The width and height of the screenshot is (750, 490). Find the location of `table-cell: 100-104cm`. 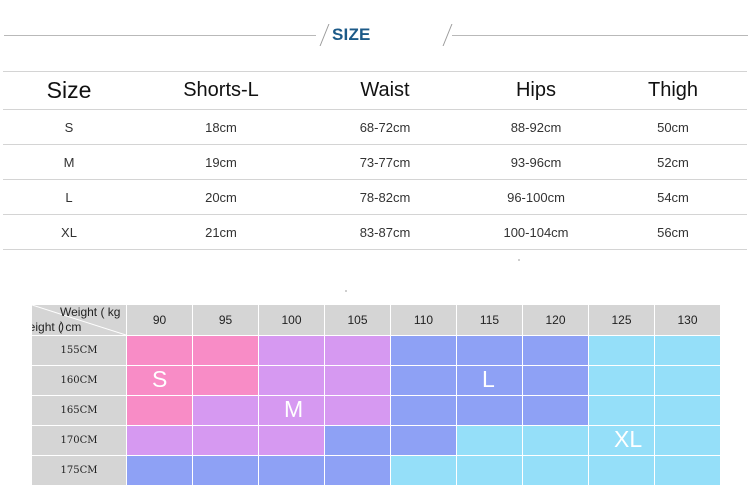

table-cell: 100-104cm is located at coordinates (536, 232).